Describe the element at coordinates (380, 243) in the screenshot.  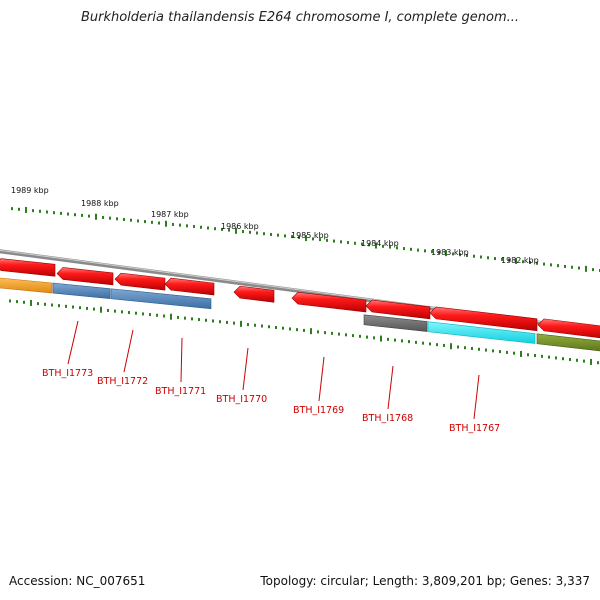
I see `scale-label: 1984 kbp` at that location.